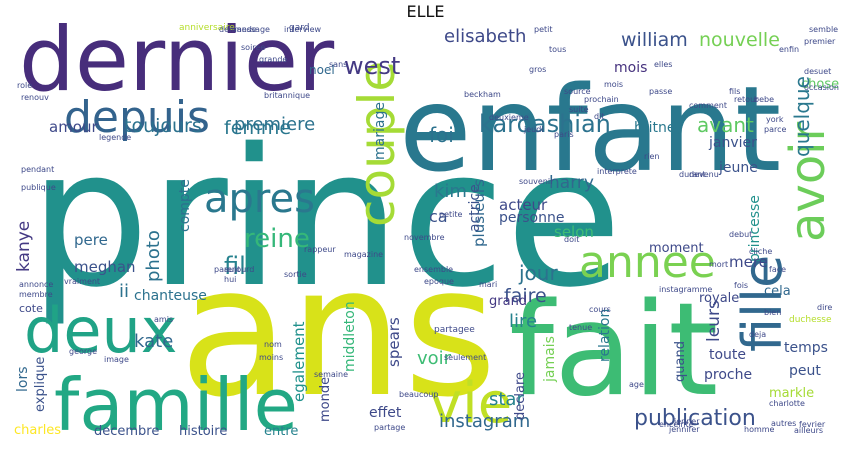 The height and width of the screenshot is (450, 851). I want to click on word-faire: faire, so click(525, 296).